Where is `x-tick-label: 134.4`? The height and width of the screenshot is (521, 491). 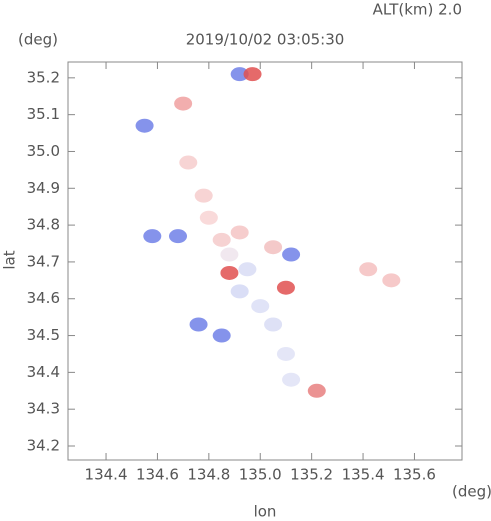
x-tick-label: 134.4 is located at coordinates (106, 475).